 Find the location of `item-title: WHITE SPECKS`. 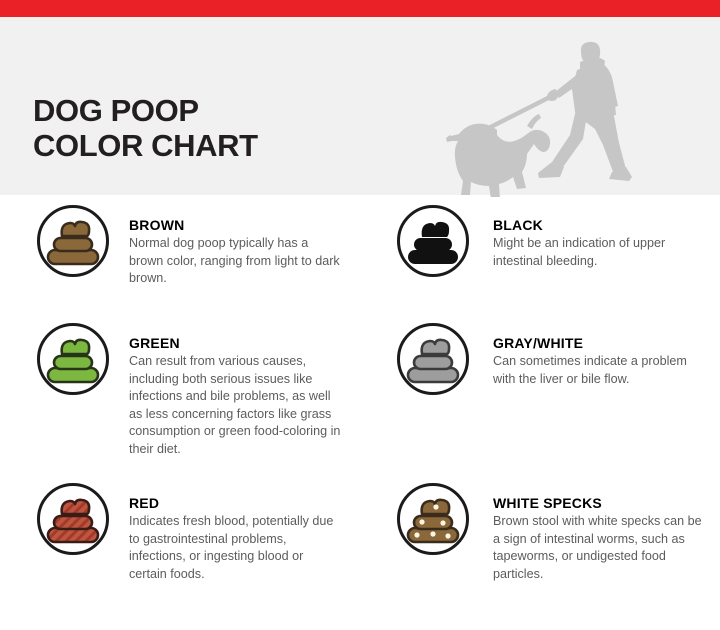

item-title: WHITE SPECKS is located at coordinates (547, 503).